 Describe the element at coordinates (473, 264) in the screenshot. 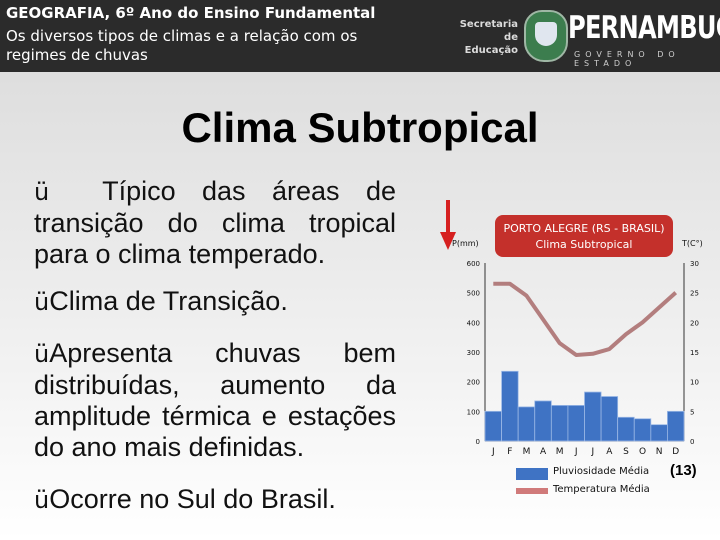

I see `y-tick-label: 600` at that location.